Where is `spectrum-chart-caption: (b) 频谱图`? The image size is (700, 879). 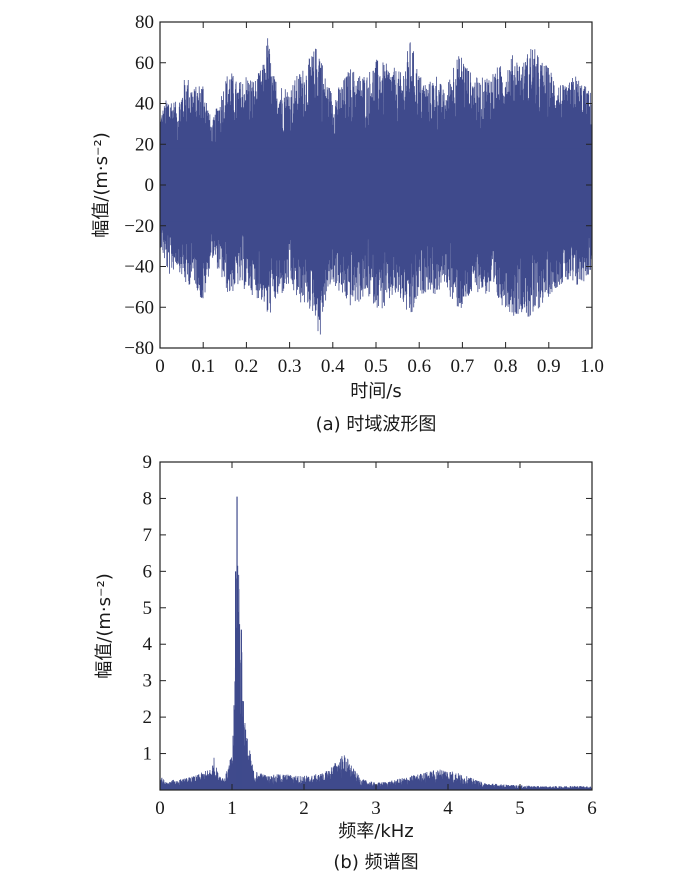 spectrum-chart-caption: (b) 频谱图 is located at coordinates (375, 862).